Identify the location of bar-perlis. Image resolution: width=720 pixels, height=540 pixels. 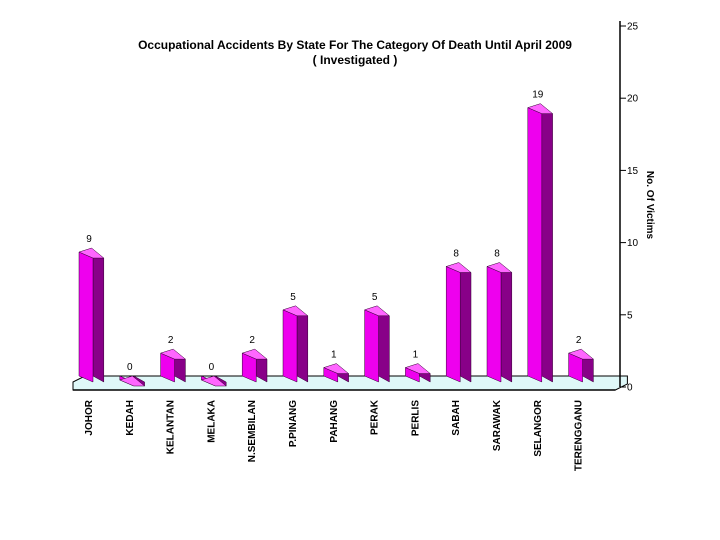
(417, 373).